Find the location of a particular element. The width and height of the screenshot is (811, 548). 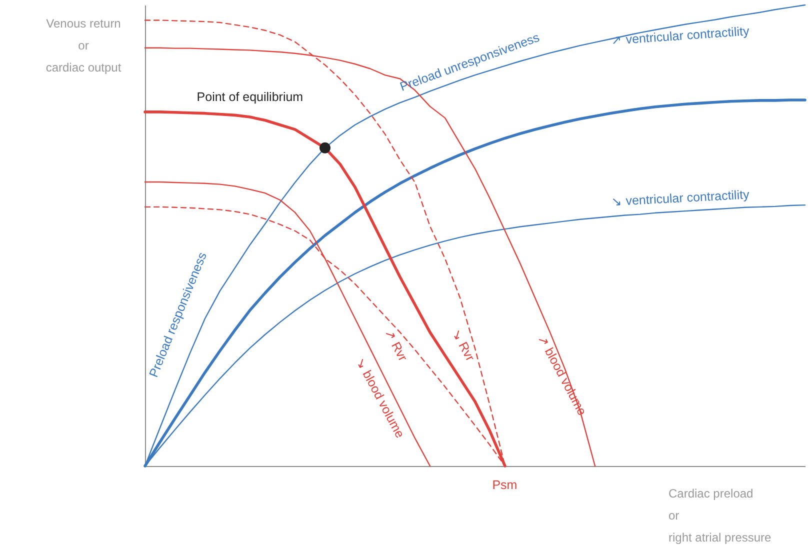

annotation: Point of equilibrium is located at coordinates (250, 97).